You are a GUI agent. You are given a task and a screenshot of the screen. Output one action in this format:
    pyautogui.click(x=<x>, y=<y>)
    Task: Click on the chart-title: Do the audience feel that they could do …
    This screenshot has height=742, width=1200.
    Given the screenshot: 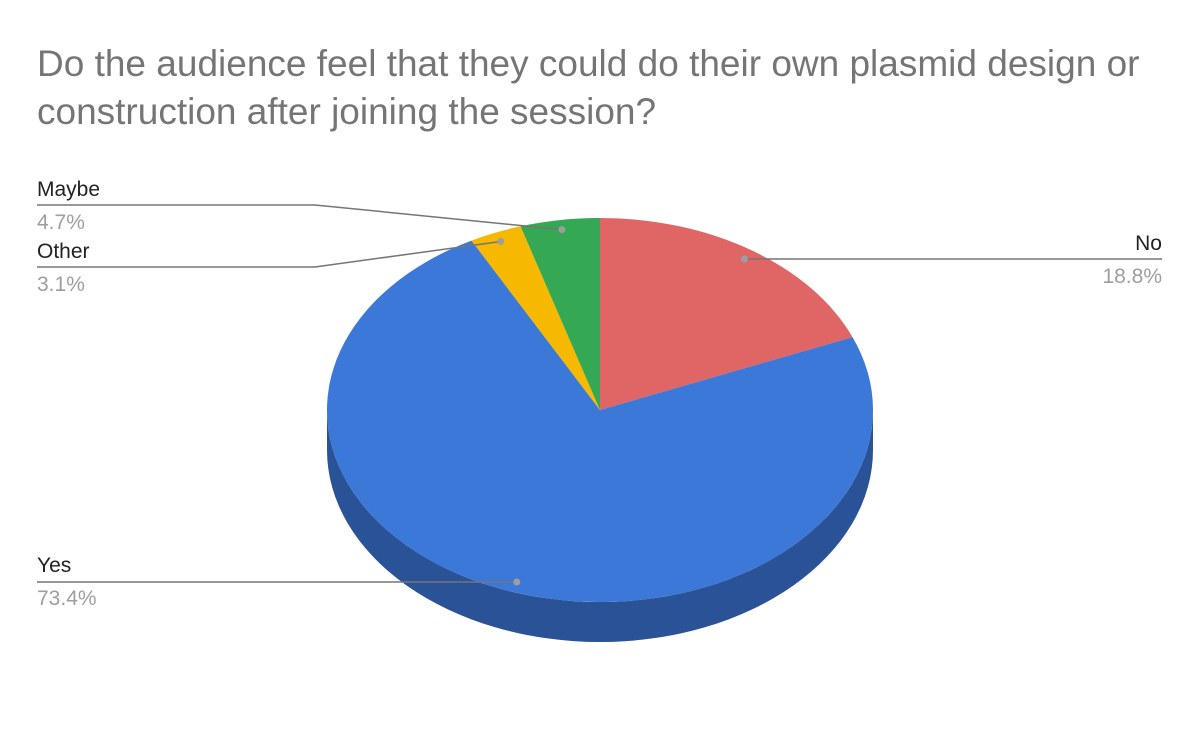 What is the action you would take?
    pyautogui.click(x=588, y=87)
    